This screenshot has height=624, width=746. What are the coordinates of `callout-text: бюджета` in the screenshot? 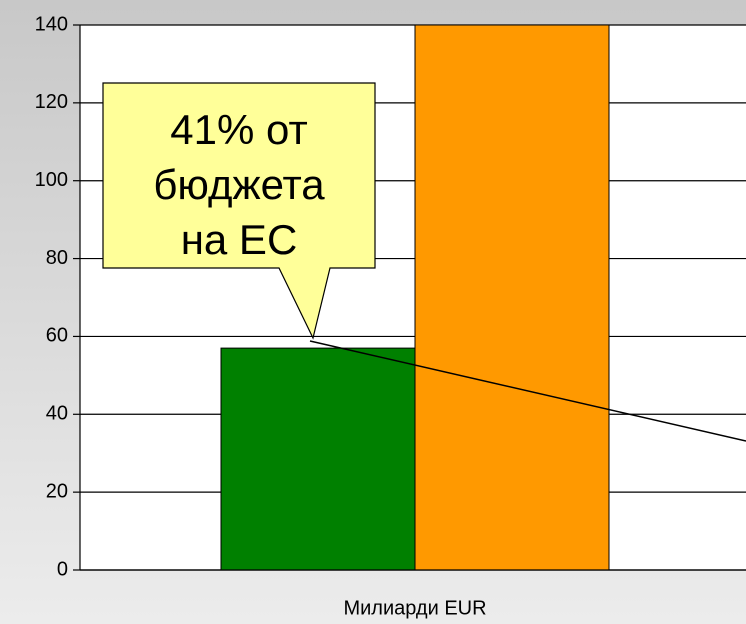 It's located at (239, 184).